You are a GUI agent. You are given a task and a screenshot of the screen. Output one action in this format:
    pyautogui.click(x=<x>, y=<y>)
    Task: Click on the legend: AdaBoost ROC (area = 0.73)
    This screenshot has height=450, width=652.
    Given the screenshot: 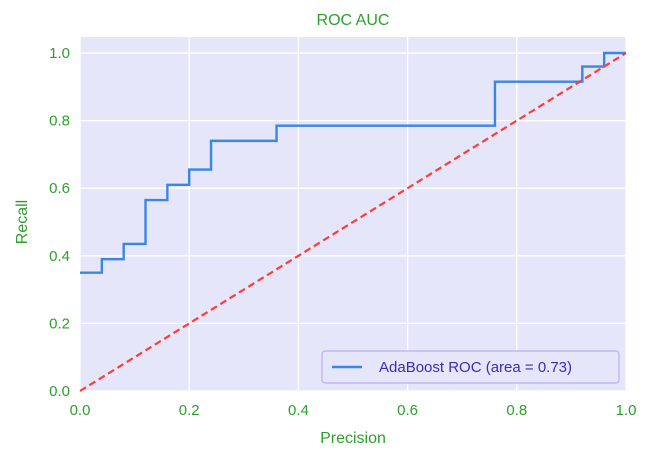 What is the action you would take?
    pyautogui.click(x=470, y=367)
    